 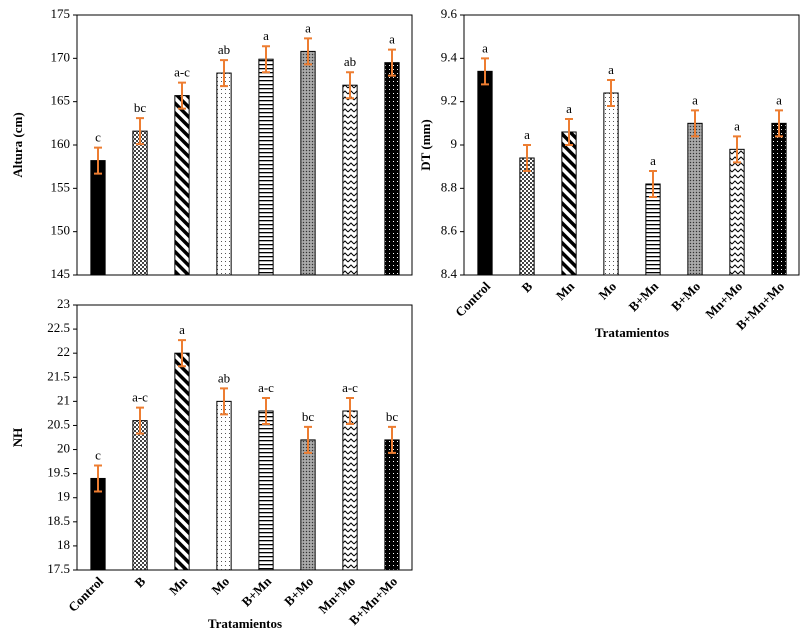 What do you see at coordinates (61, 13) in the screenshot?
I see `y-tick-label: 175` at bounding box center [61, 13].